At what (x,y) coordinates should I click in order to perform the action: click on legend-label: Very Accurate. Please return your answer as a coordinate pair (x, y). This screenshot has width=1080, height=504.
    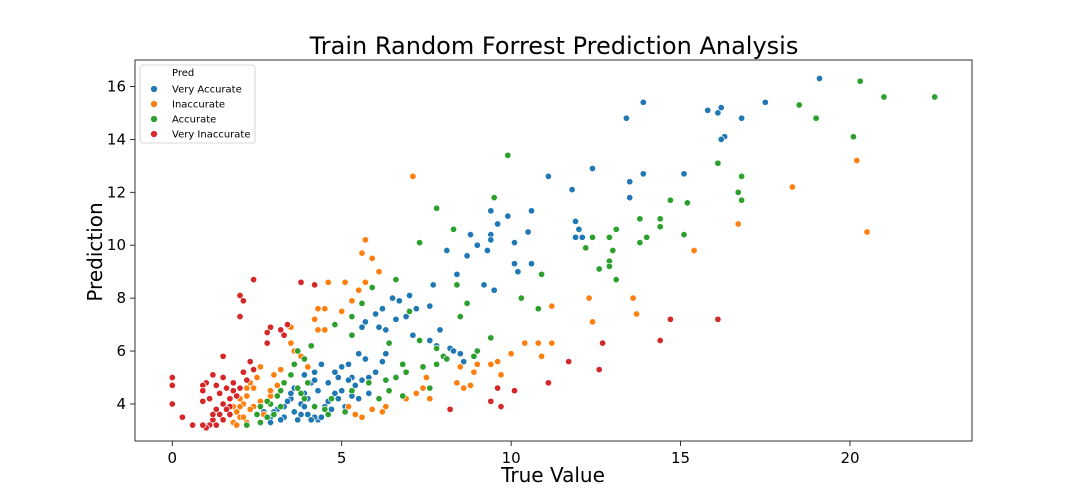
    Looking at the image, I should click on (207, 90).